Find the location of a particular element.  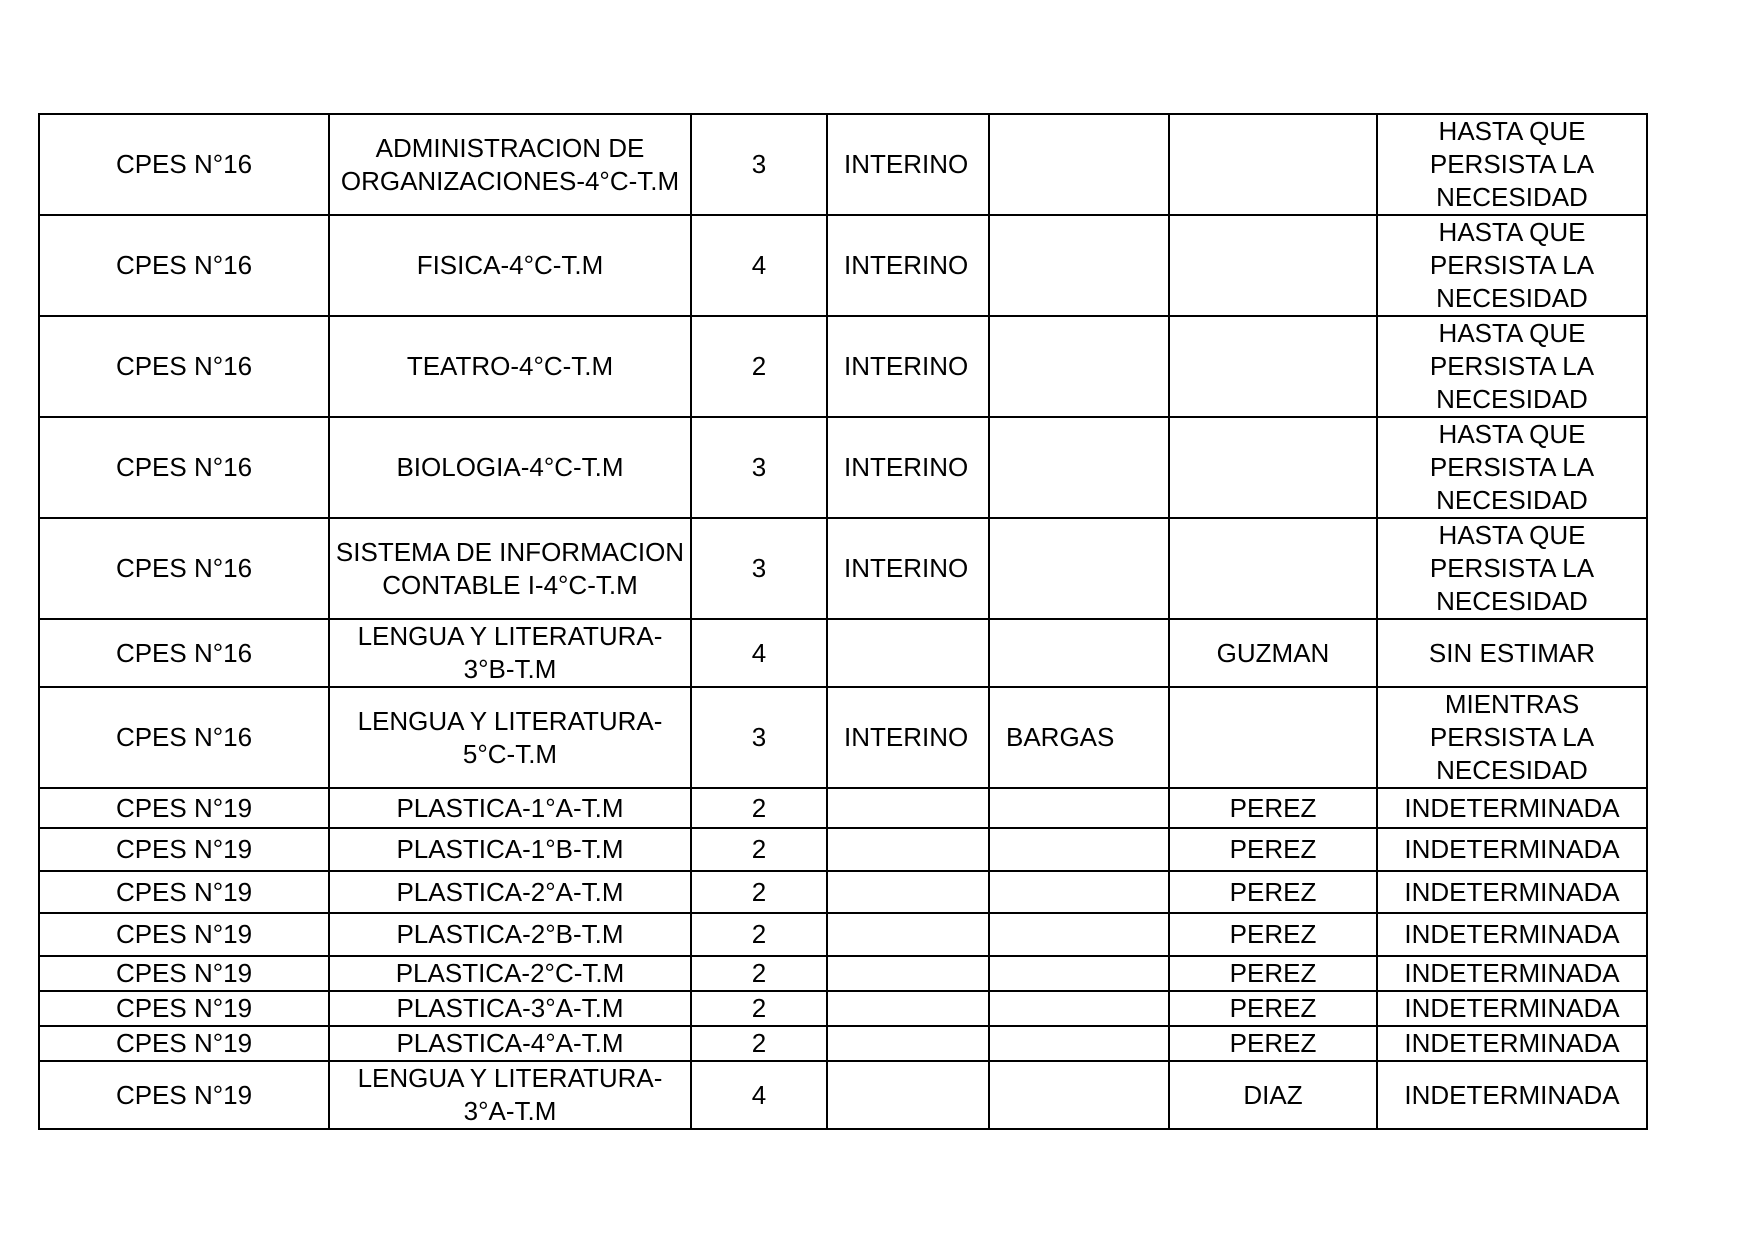

cell-subject: PLASTICA-2°B-T.M is located at coordinates (510, 934).